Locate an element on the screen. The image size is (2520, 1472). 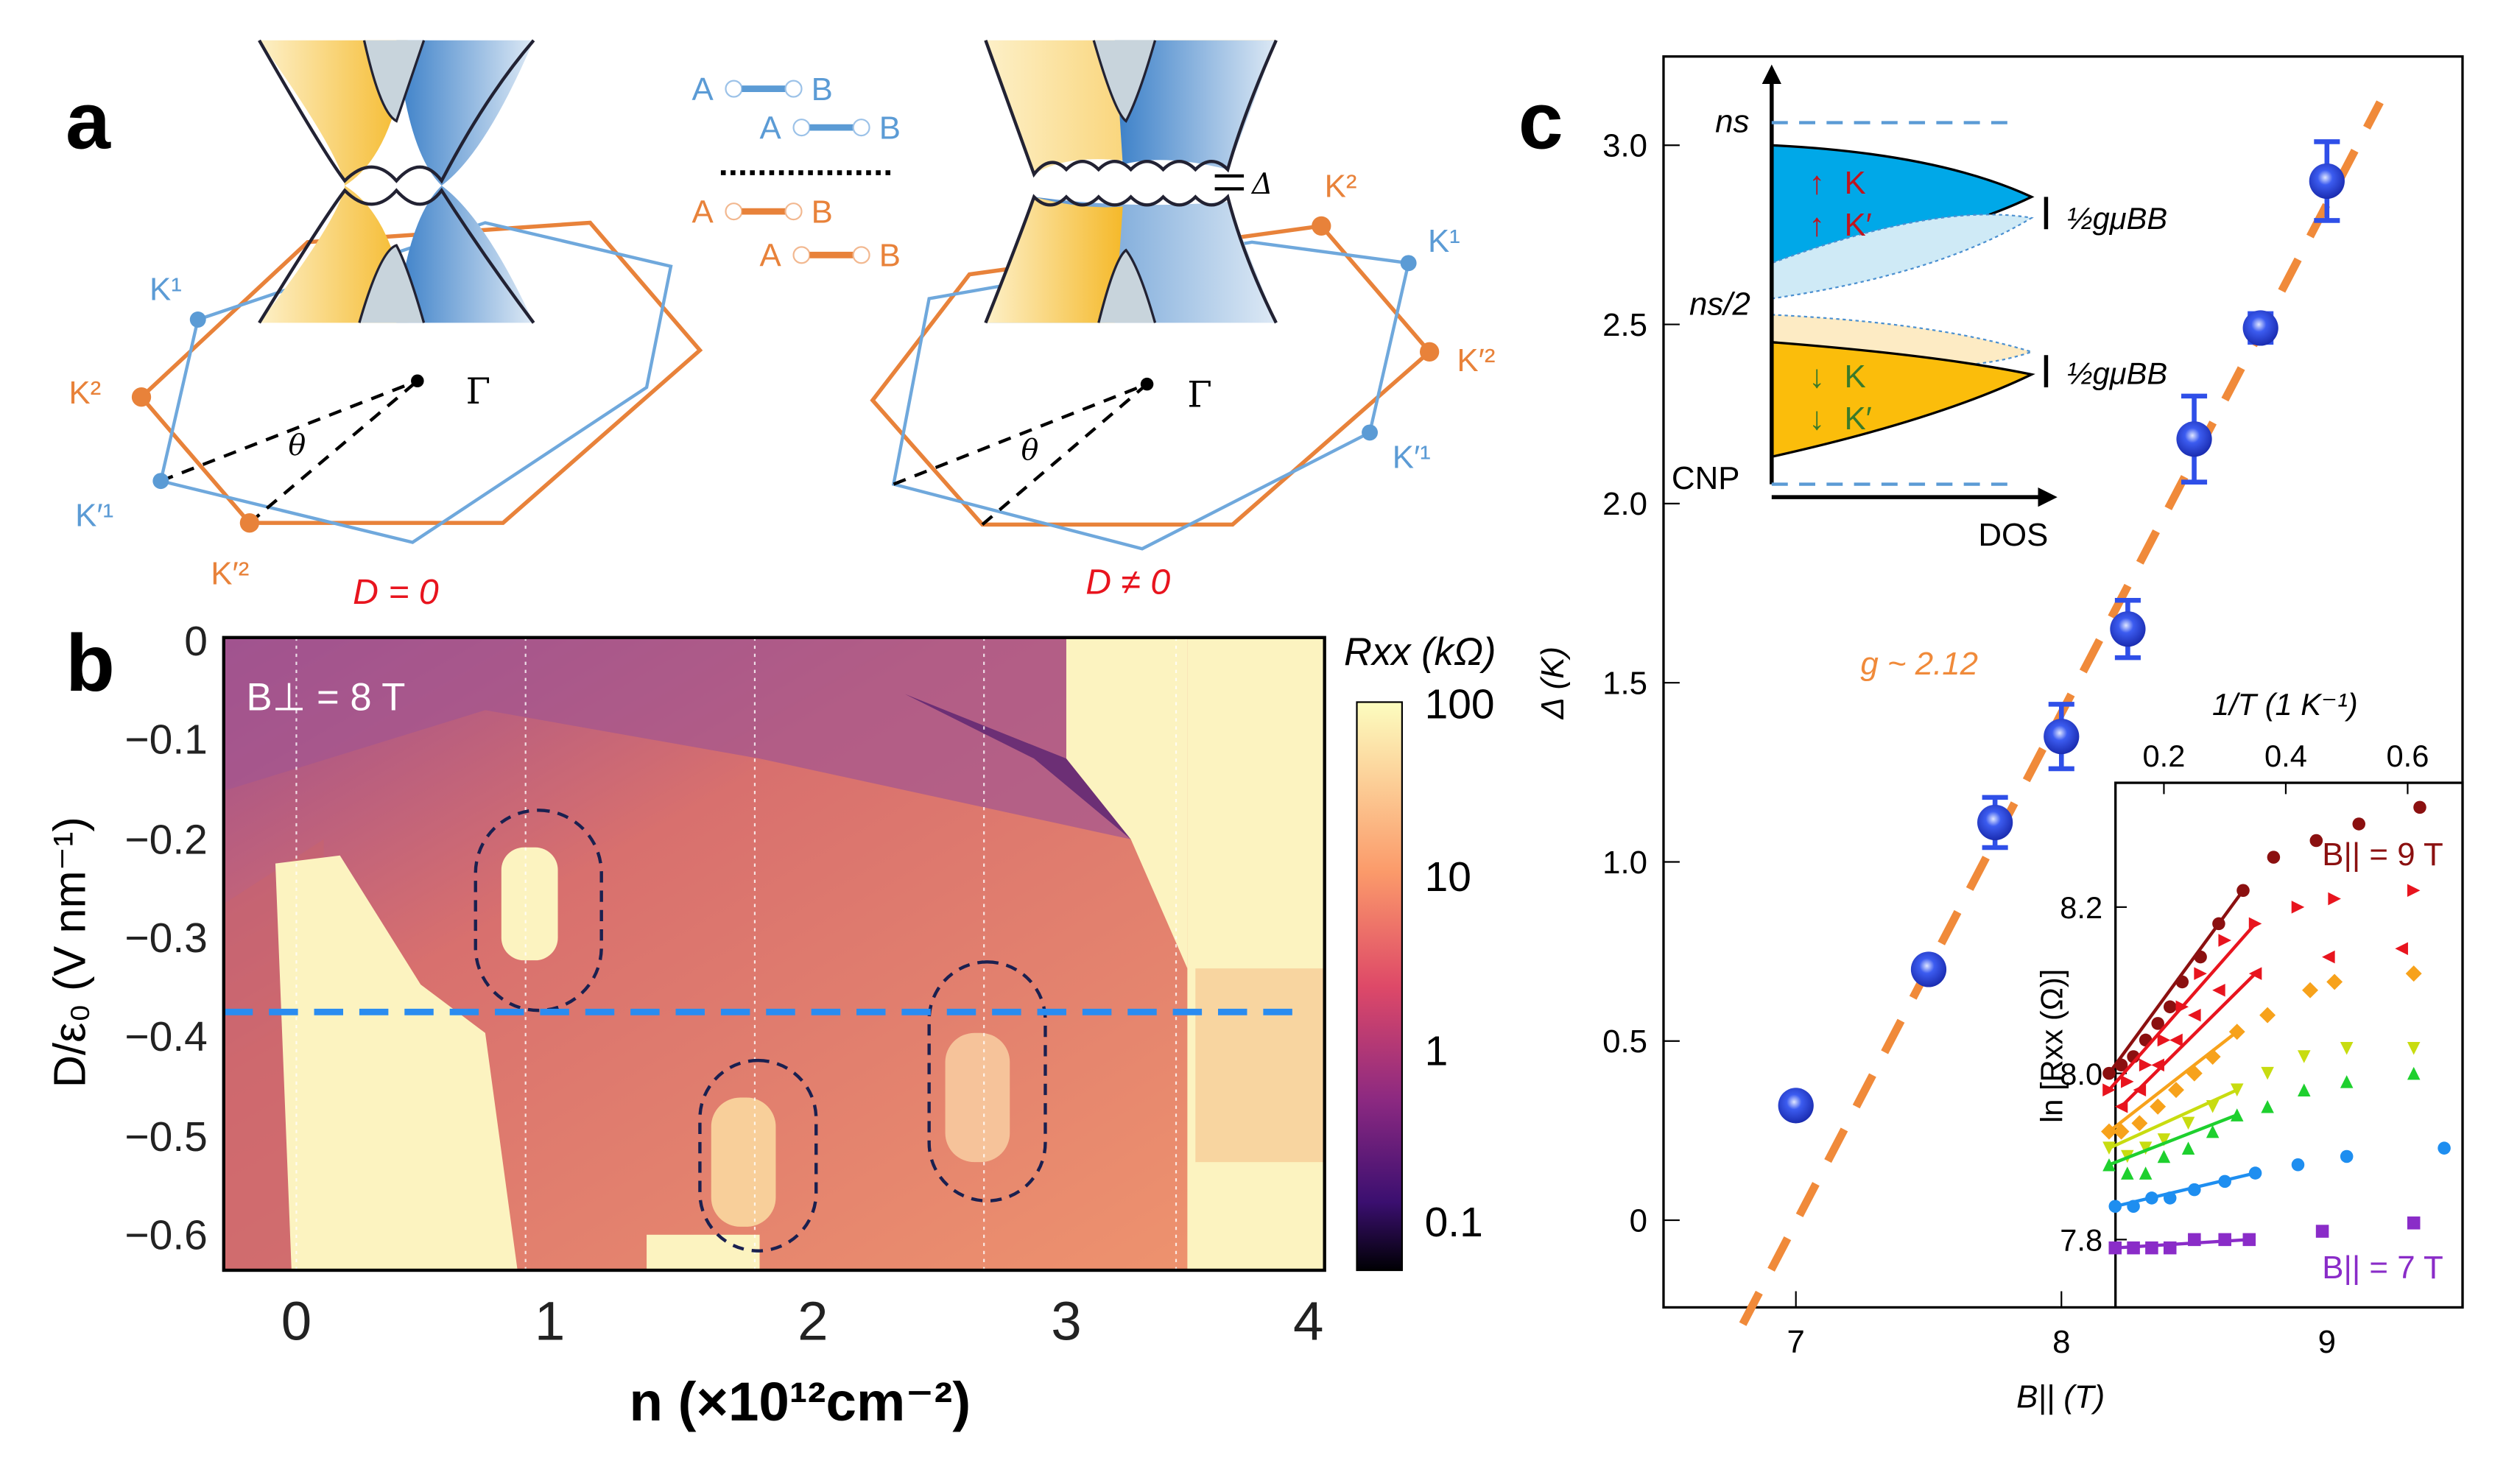
svg-text: 0.1 is located at coordinates (1454, 1223).